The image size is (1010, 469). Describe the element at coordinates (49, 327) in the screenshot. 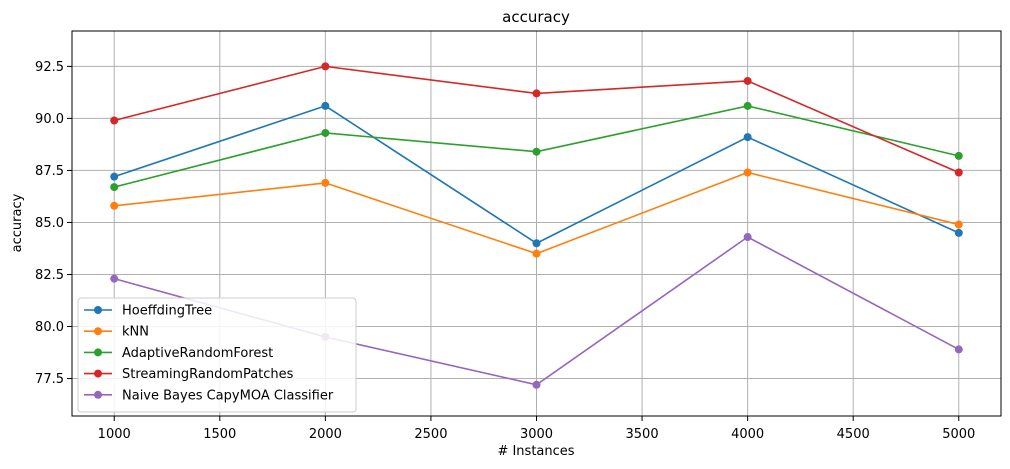

I see `y-tick-label: 80.0` at that location.